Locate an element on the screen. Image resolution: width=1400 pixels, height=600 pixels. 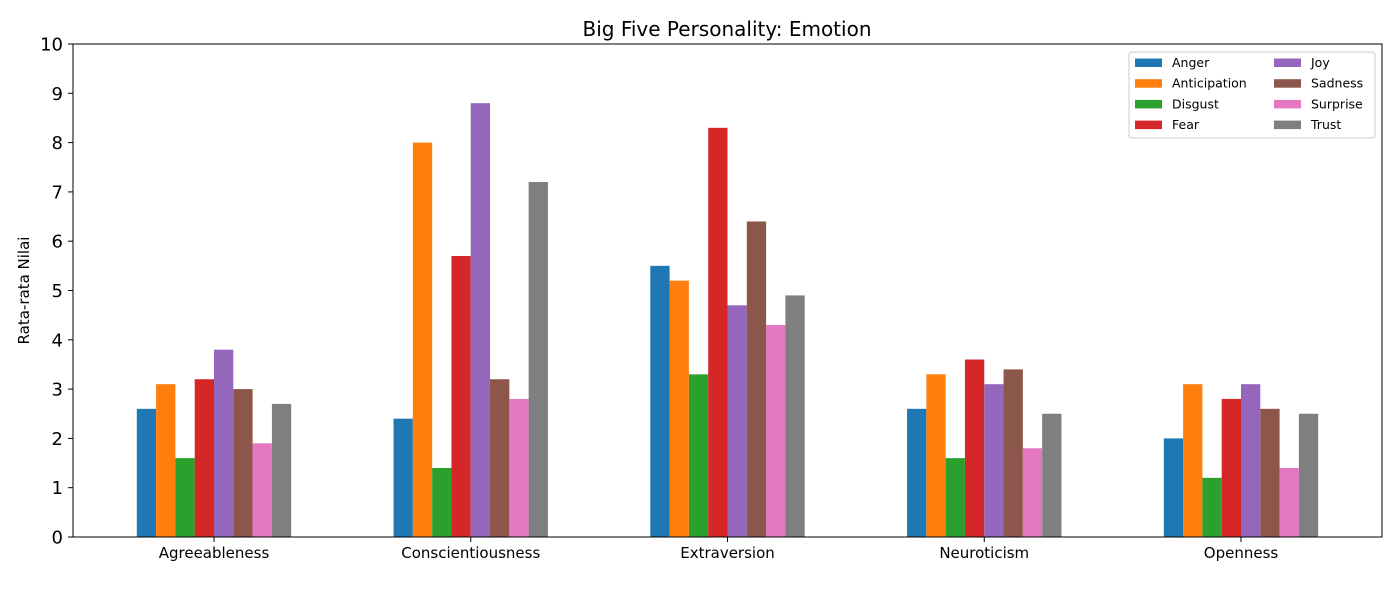
bar-trust-openness is located at coordinates (1308, 475).